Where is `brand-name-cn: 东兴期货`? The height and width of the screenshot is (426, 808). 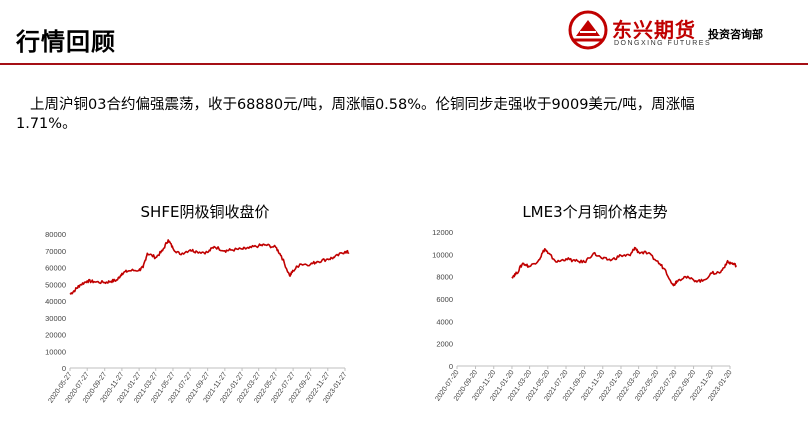 brand-name-cn: 东兴期货 is located at coordinates (654, 30).